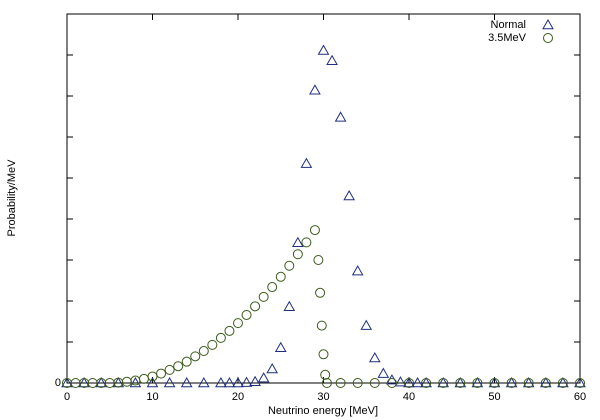 This screenshot has height=420, width=600. Describe the element at coordinates (508, 25) in the screenshot. I see `legend-label: Normal` at that location.